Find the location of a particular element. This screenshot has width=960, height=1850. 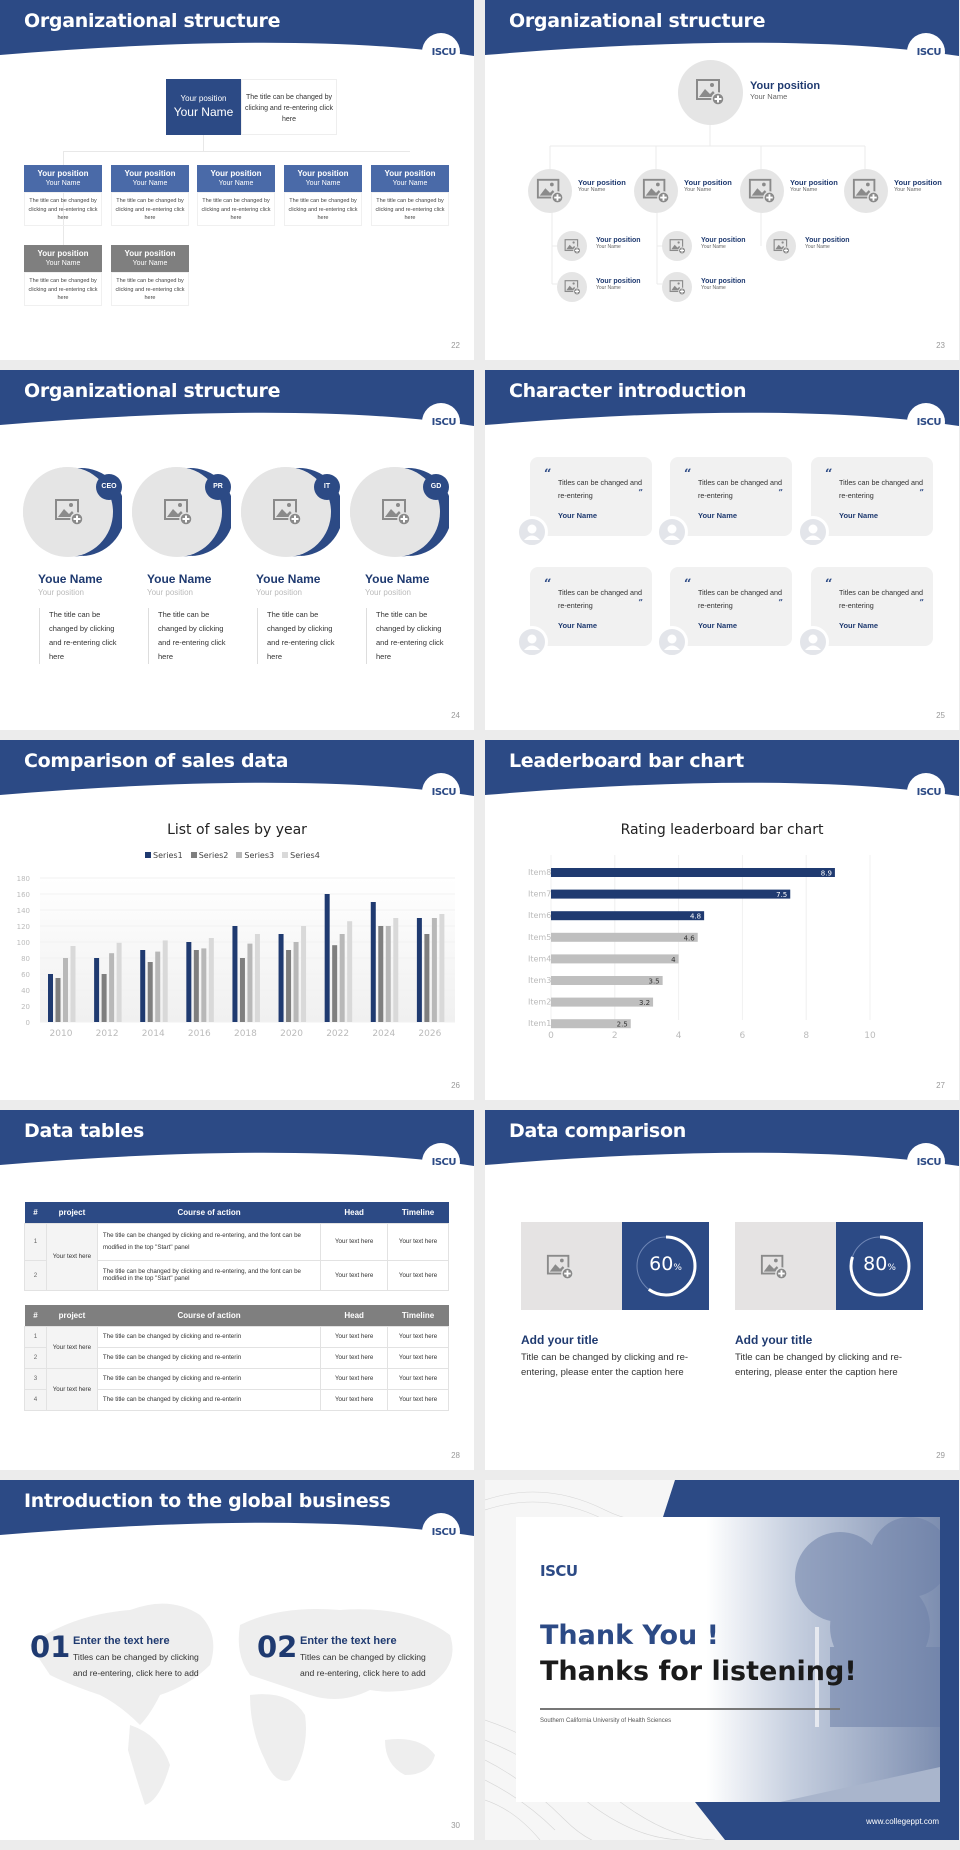

slide-title: Leaderboard bar chart is located at coordinates (626, 761).